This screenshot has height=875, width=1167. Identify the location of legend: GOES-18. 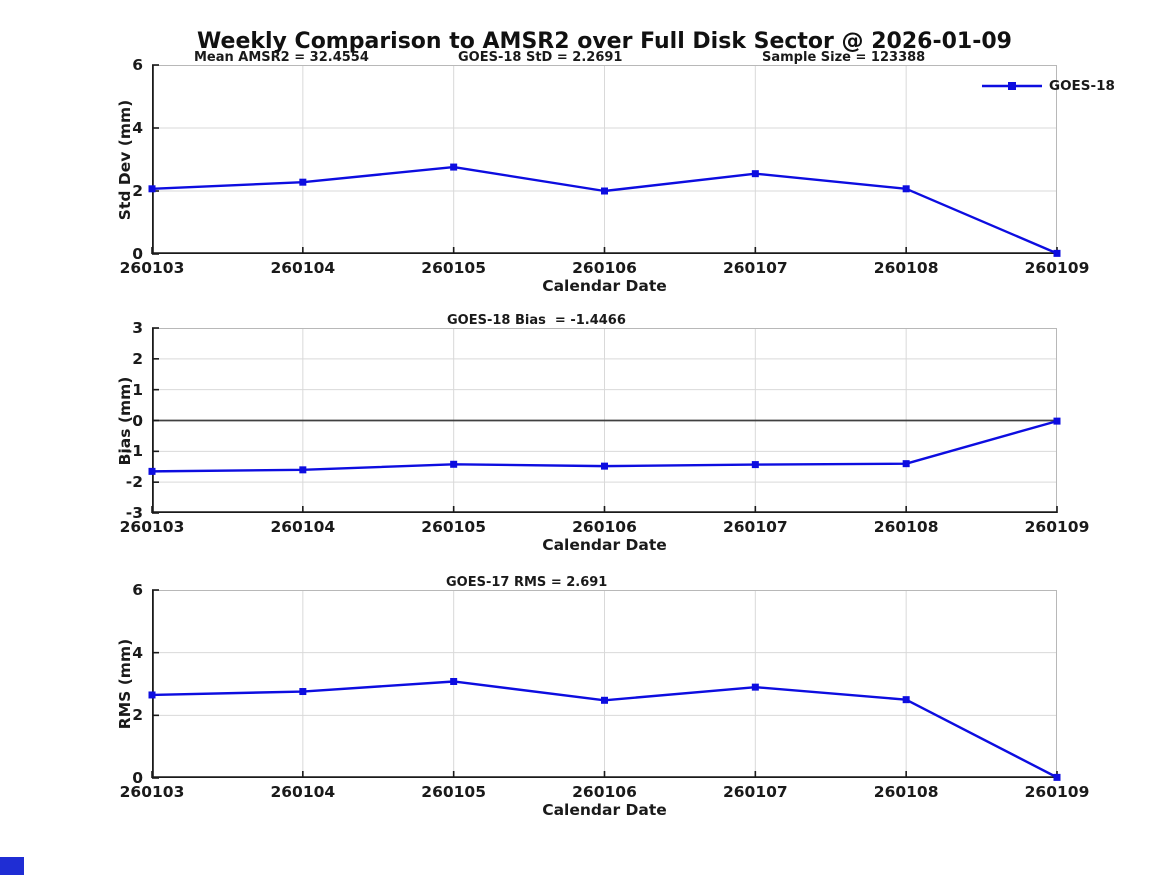
(1048, 86).